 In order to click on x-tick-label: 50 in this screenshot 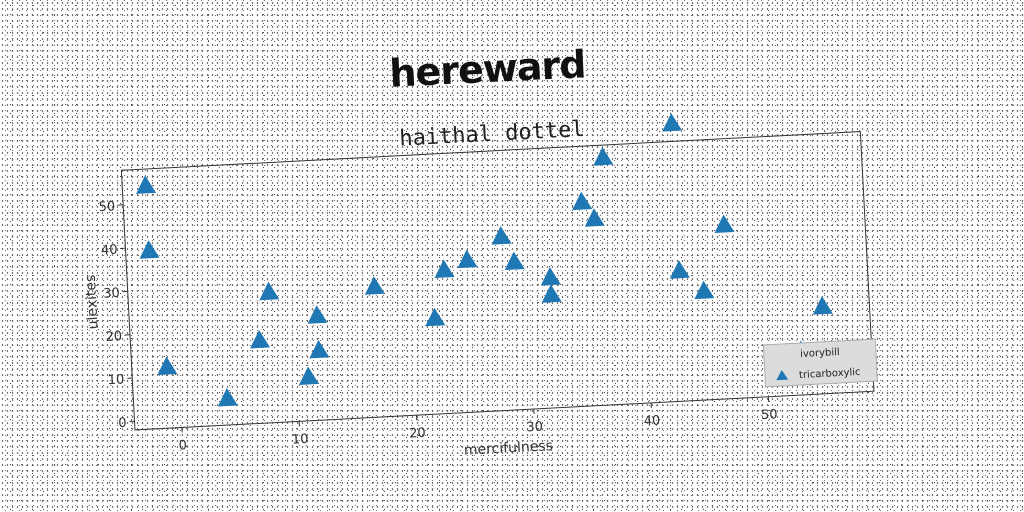, I will do `click(769, 415)`.